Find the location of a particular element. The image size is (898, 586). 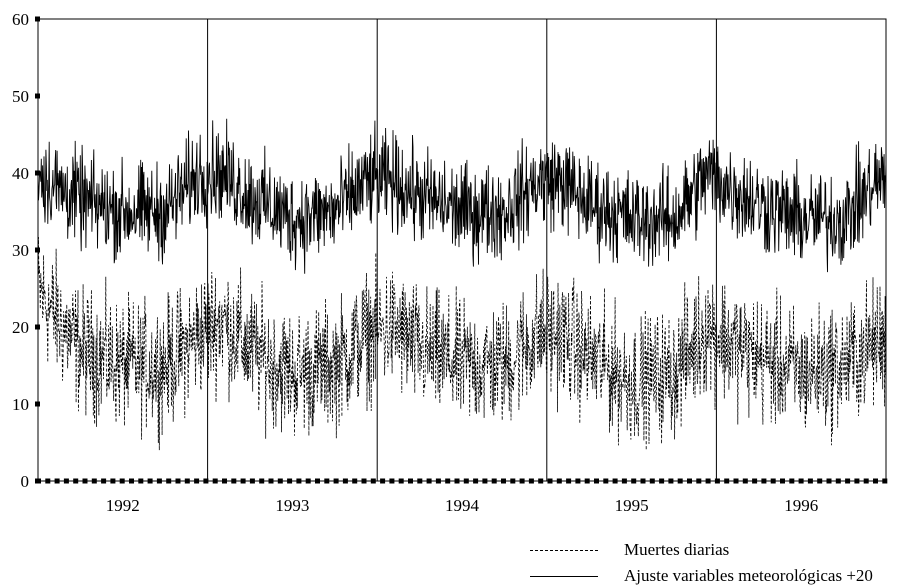

x-tick-label-1996: 1996 is located at coordinates (801, 505).